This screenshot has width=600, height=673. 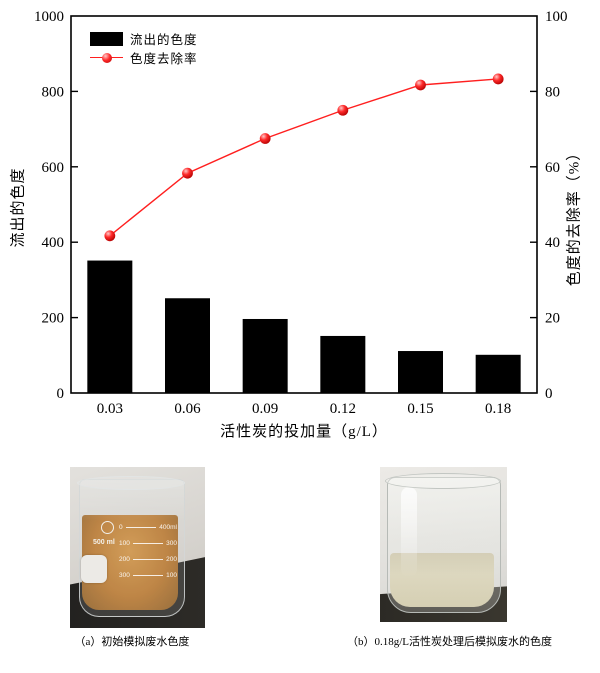 What do you see at coordinates (450, 642) in the screenshot?
I see `caption-photo-b: （b）0.18g/L活性炭处理后模拟废水的色度` at bounding box center [450, 642].